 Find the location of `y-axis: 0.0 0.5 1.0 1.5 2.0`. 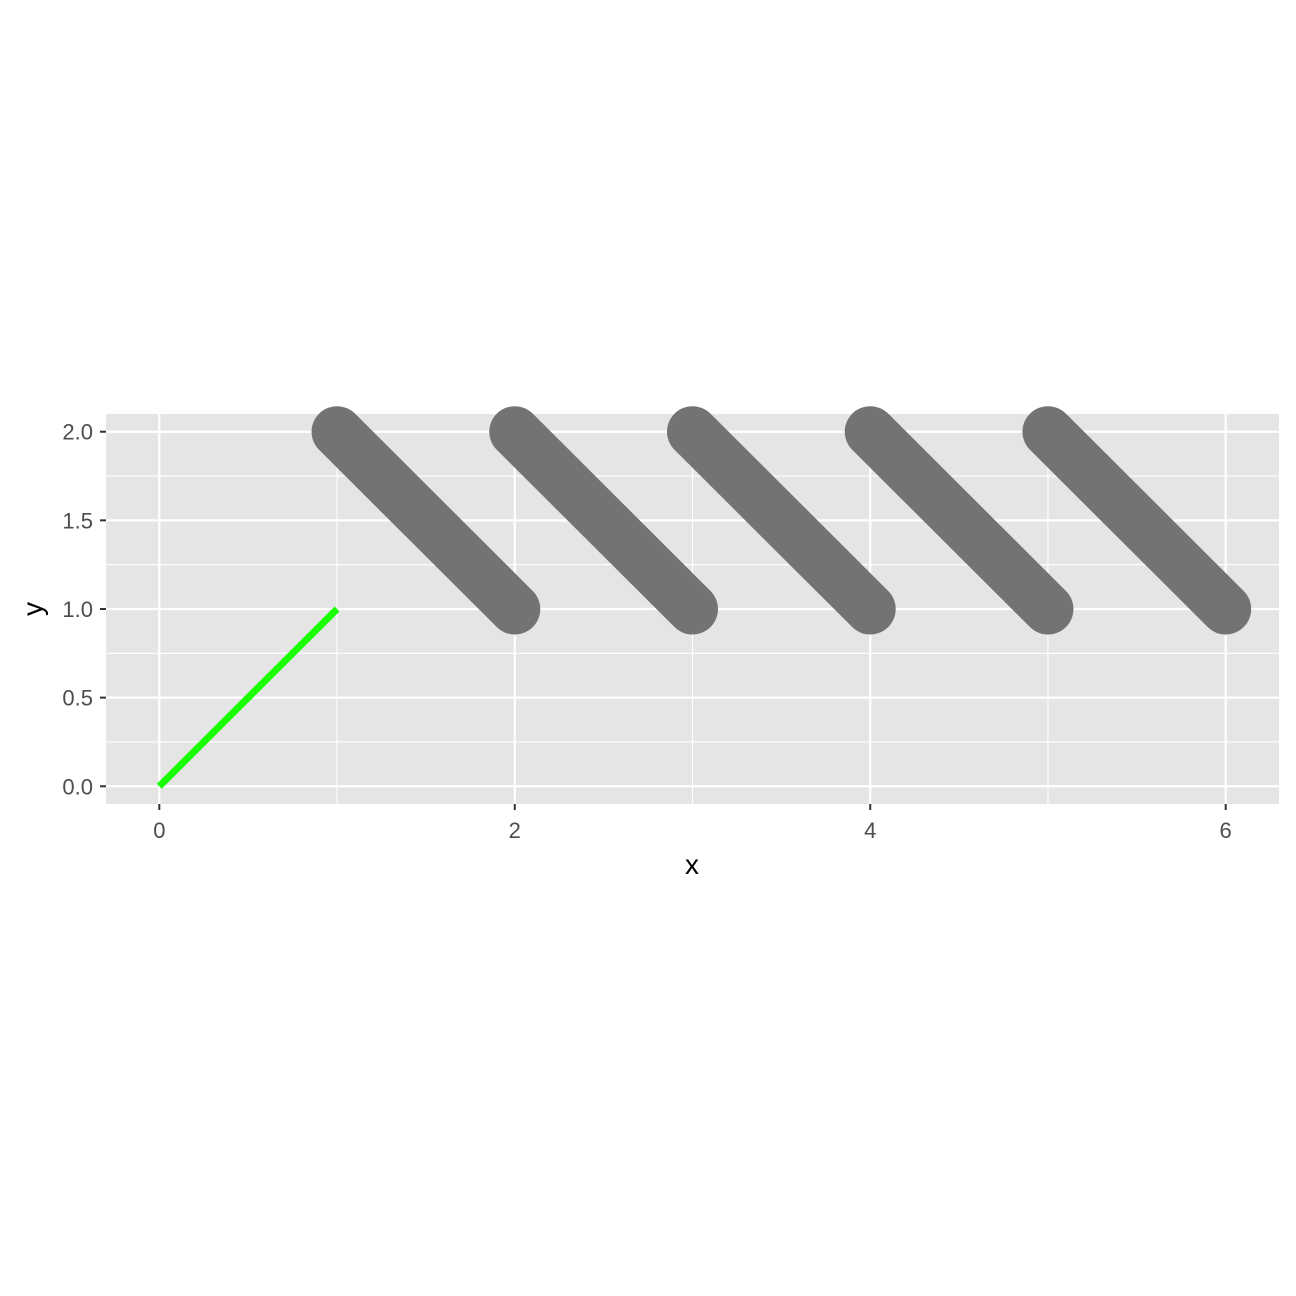

y-axis: 0.0 0.5 1.0 1.5 2.0 is located at coordinates (84, 609).